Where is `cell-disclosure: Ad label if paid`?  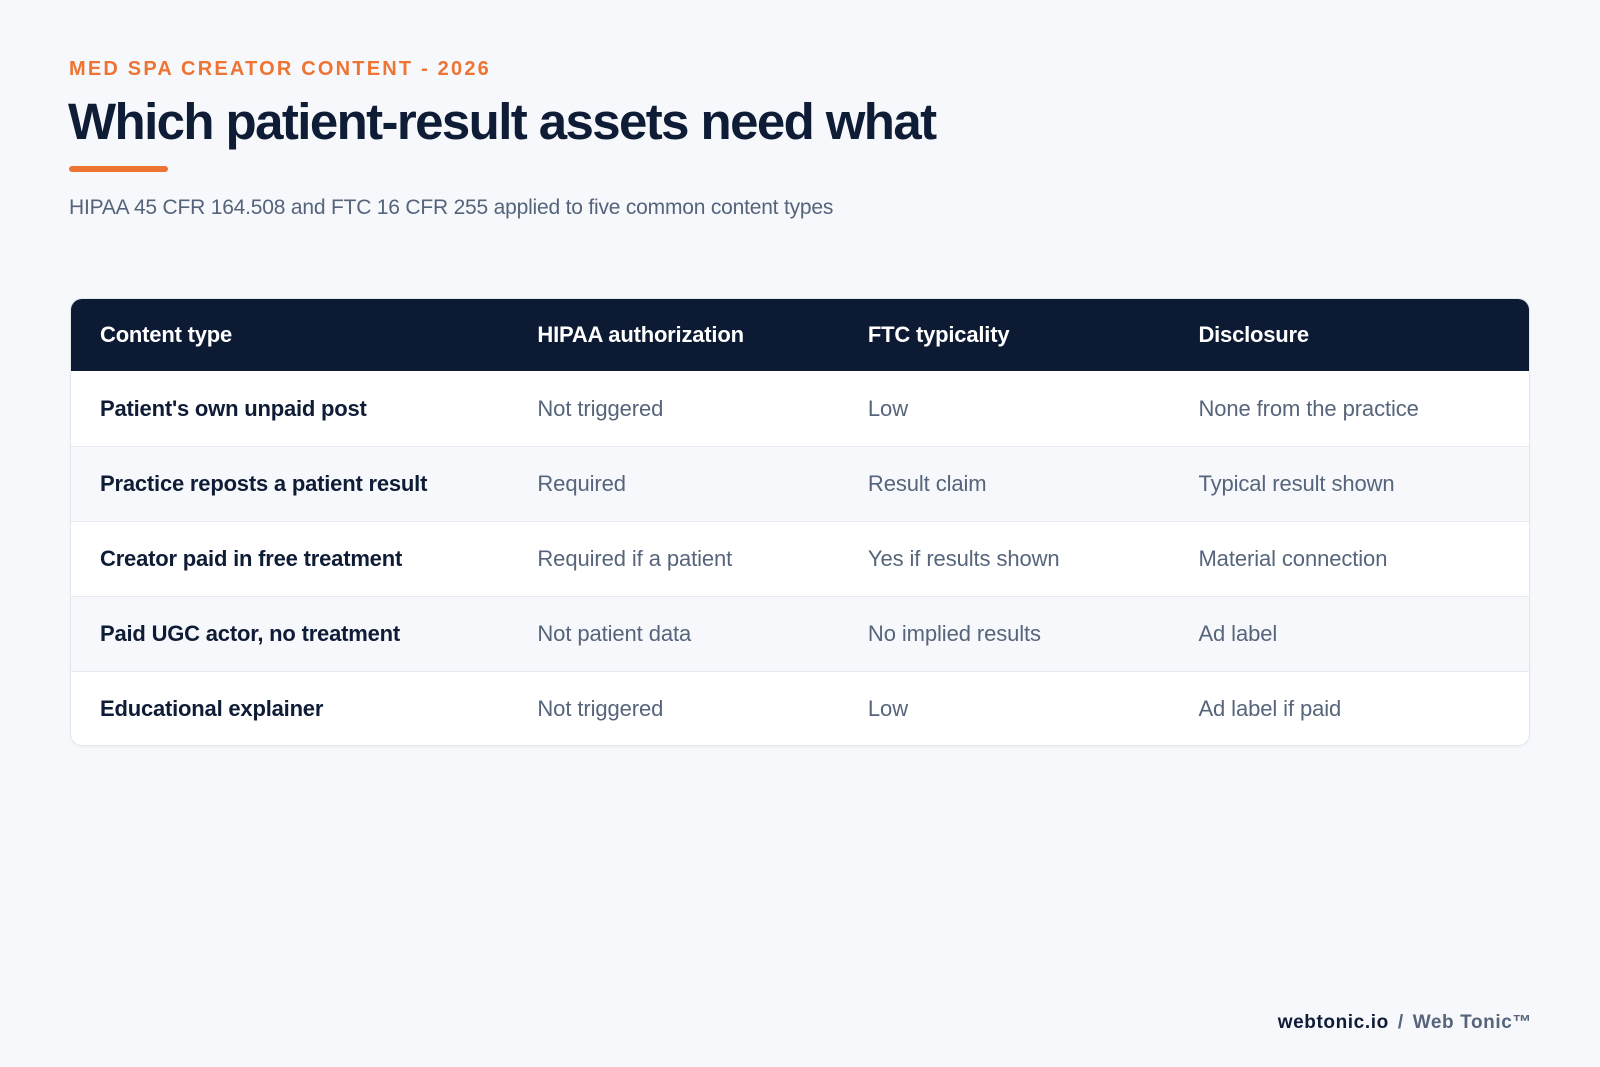
cell-disclosure: Ad label if paid is located at coordinates (1270, 708).